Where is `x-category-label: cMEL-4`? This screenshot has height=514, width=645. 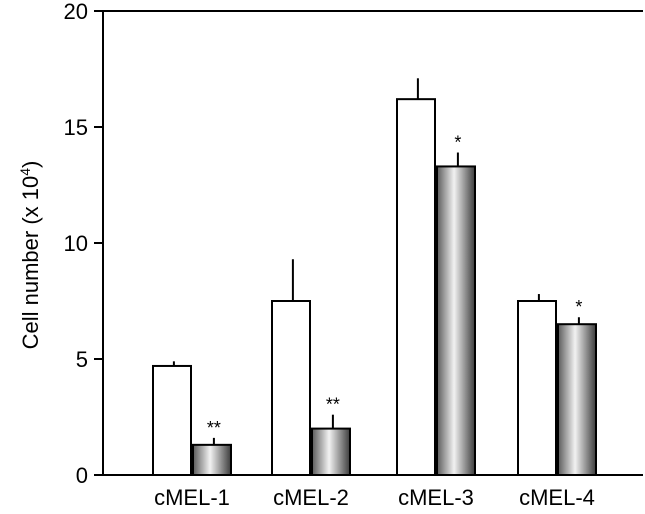
x-category-label: cMEL-4 is located at coordinates (557, 497).